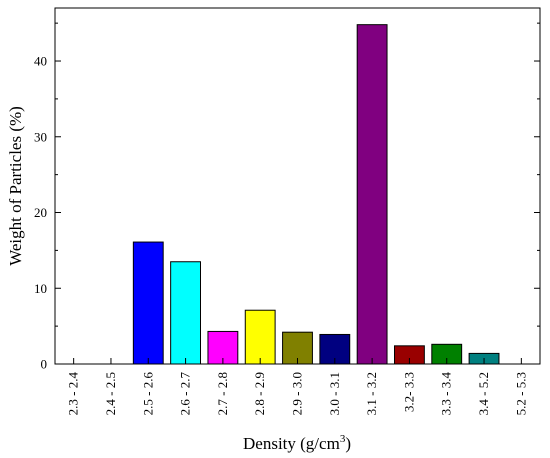  I want to click on x-tick-label: 5.2 - 5.3, so click(520, 393).